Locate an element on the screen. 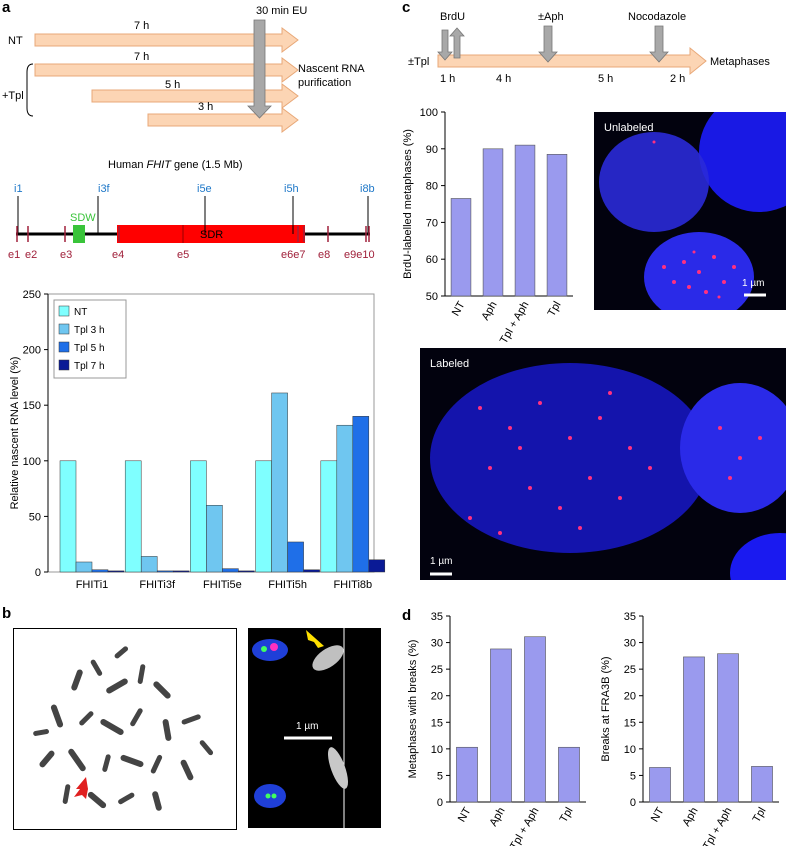  panel-letter-a: a is located at coordinates (6, 8).